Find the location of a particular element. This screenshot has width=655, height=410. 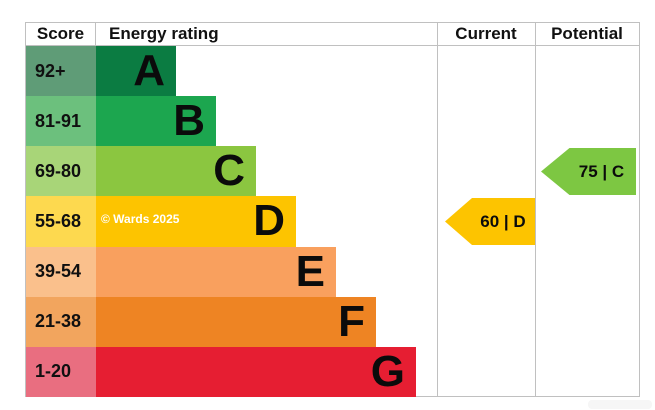

rating-letter: B is located at coordinates (189, 121).